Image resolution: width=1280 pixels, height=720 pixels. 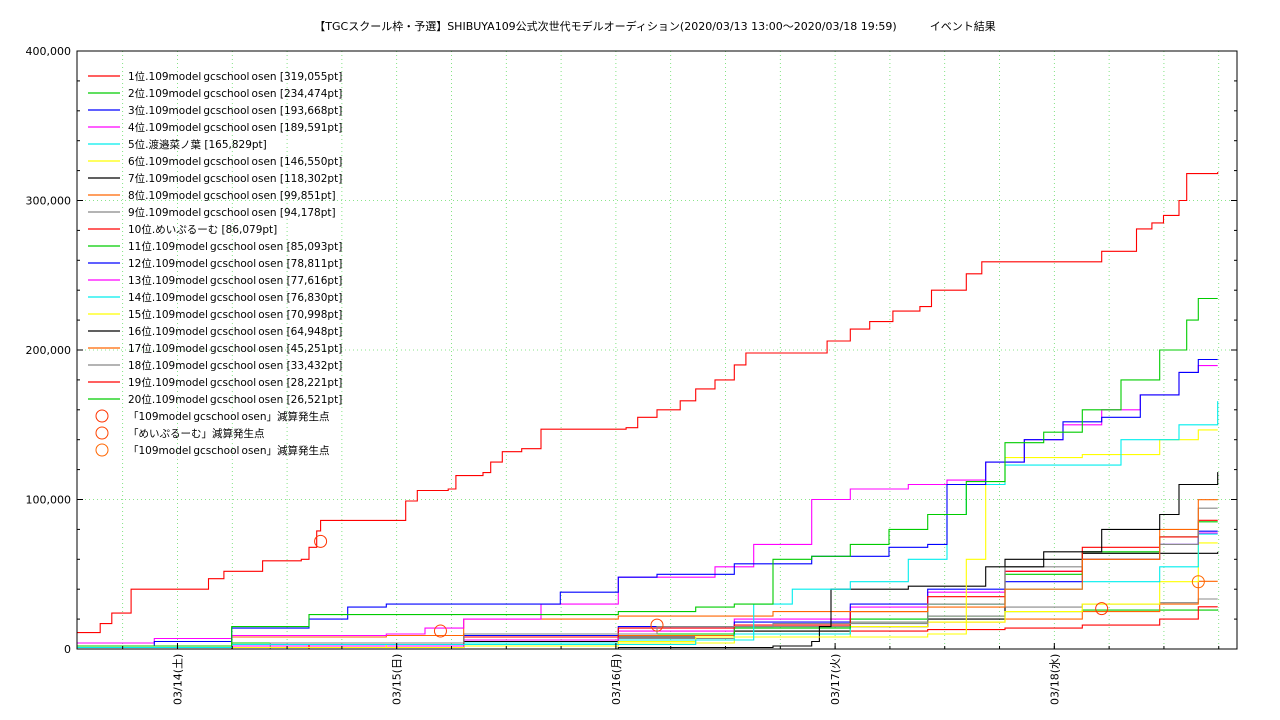 I want to click on y-tick-label: 200,000, so click(x=49, y=350).